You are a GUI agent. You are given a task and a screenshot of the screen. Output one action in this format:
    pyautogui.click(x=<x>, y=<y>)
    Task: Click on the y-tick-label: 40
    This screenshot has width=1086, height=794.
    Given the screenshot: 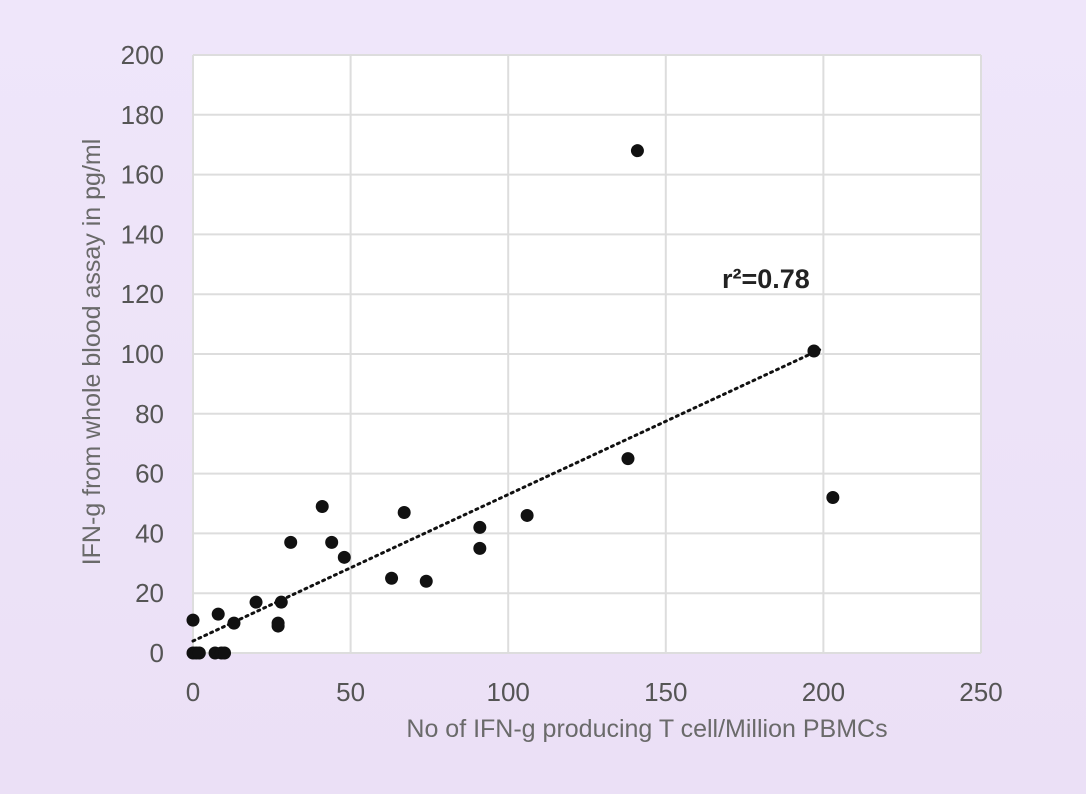 What is the action you would take?
    pyautogui.click(x=149, y=533)
    